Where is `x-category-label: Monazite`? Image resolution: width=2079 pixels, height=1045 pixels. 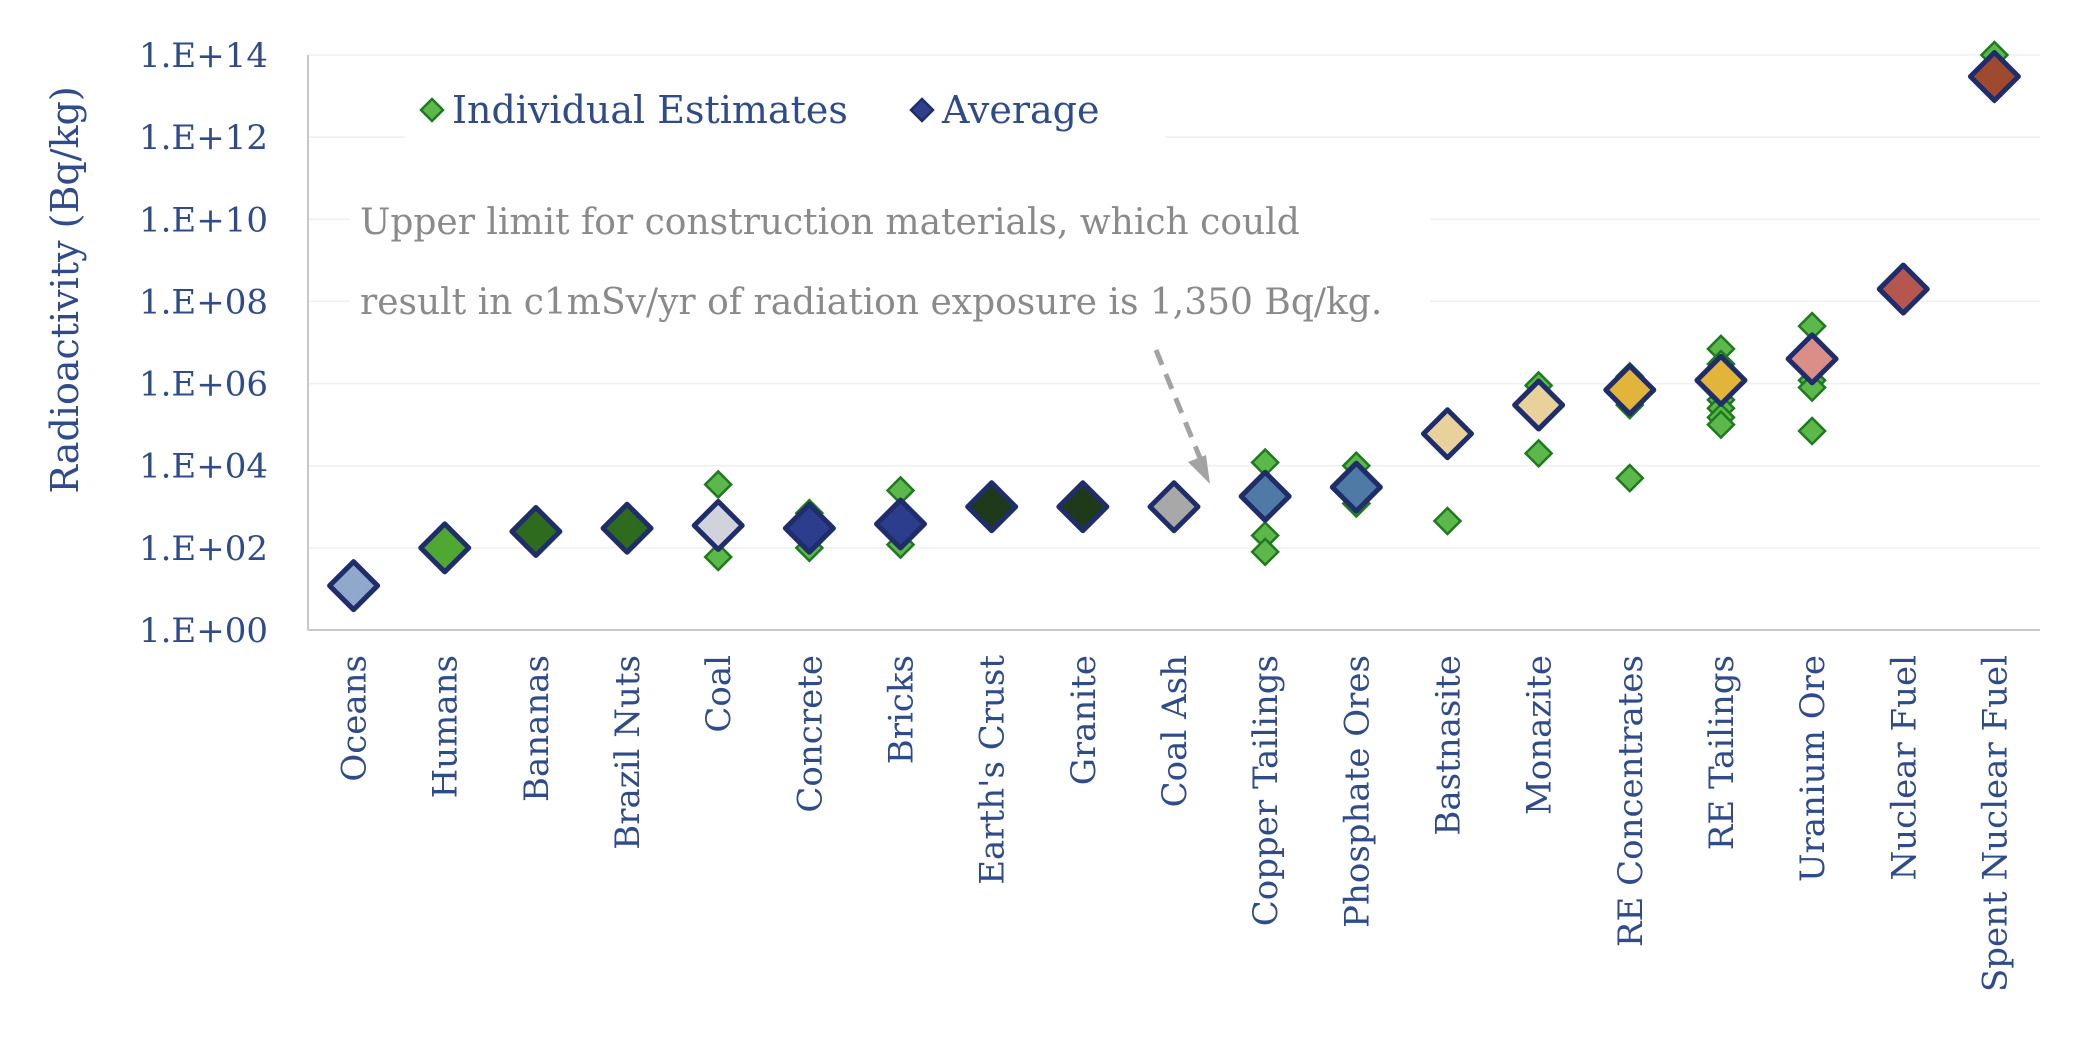
x-category-label: Monazite is located at coordinates (1540, 735).